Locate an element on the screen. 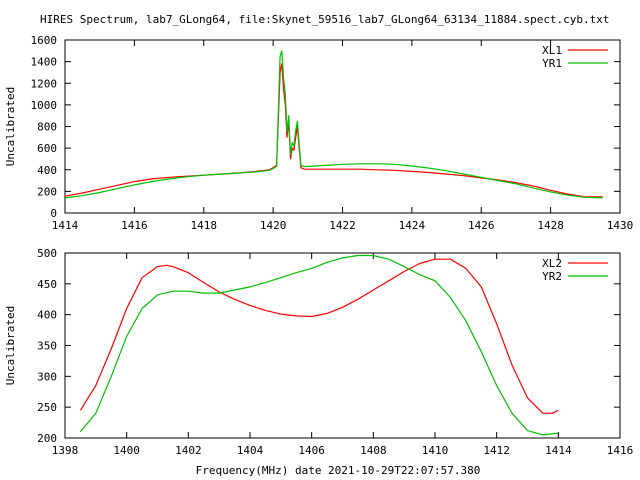 This screenshot has height=480, width=640. y-tick-label: 450 is located at coordinates (47, 284).